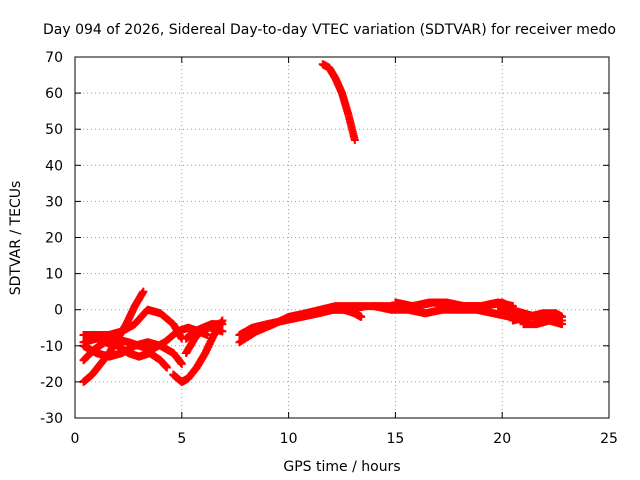  Describe the element at coordinates (51, 347) in the screenshot. I see `y-tick-label: -10` at that location.